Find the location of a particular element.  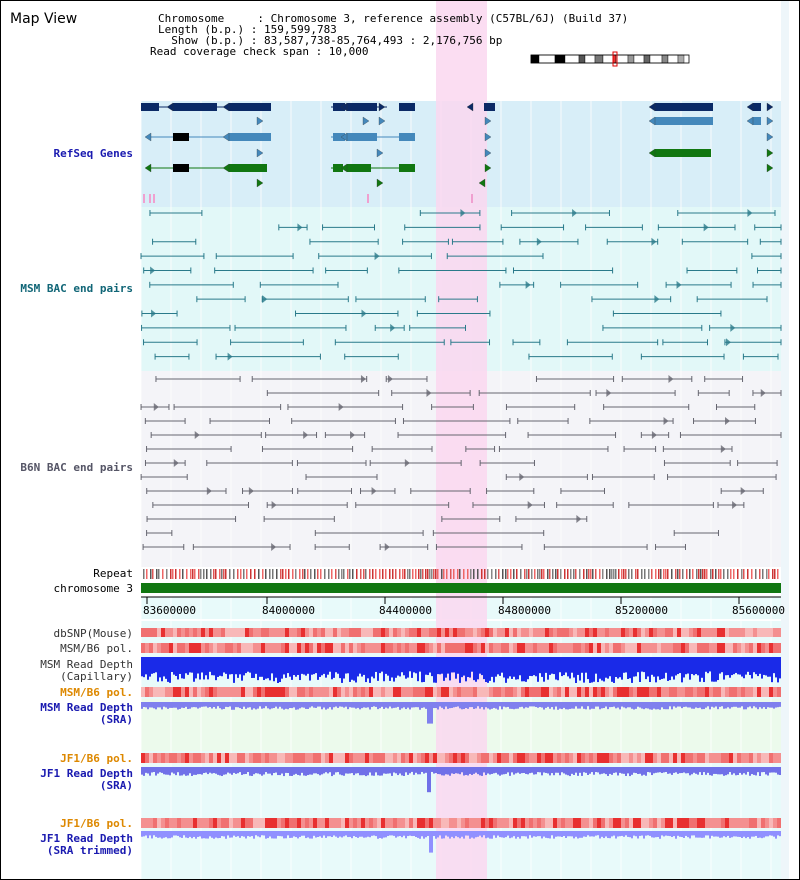

track-label-msm-pol: MSM/B6 pol. is located at coordinates (96, 648).